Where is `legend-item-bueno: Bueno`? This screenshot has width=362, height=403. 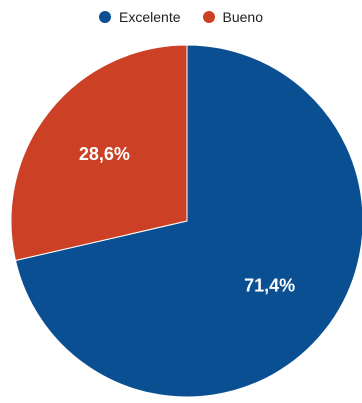
legend-item-bueno: Bueno is located at coordinates (232, 17).